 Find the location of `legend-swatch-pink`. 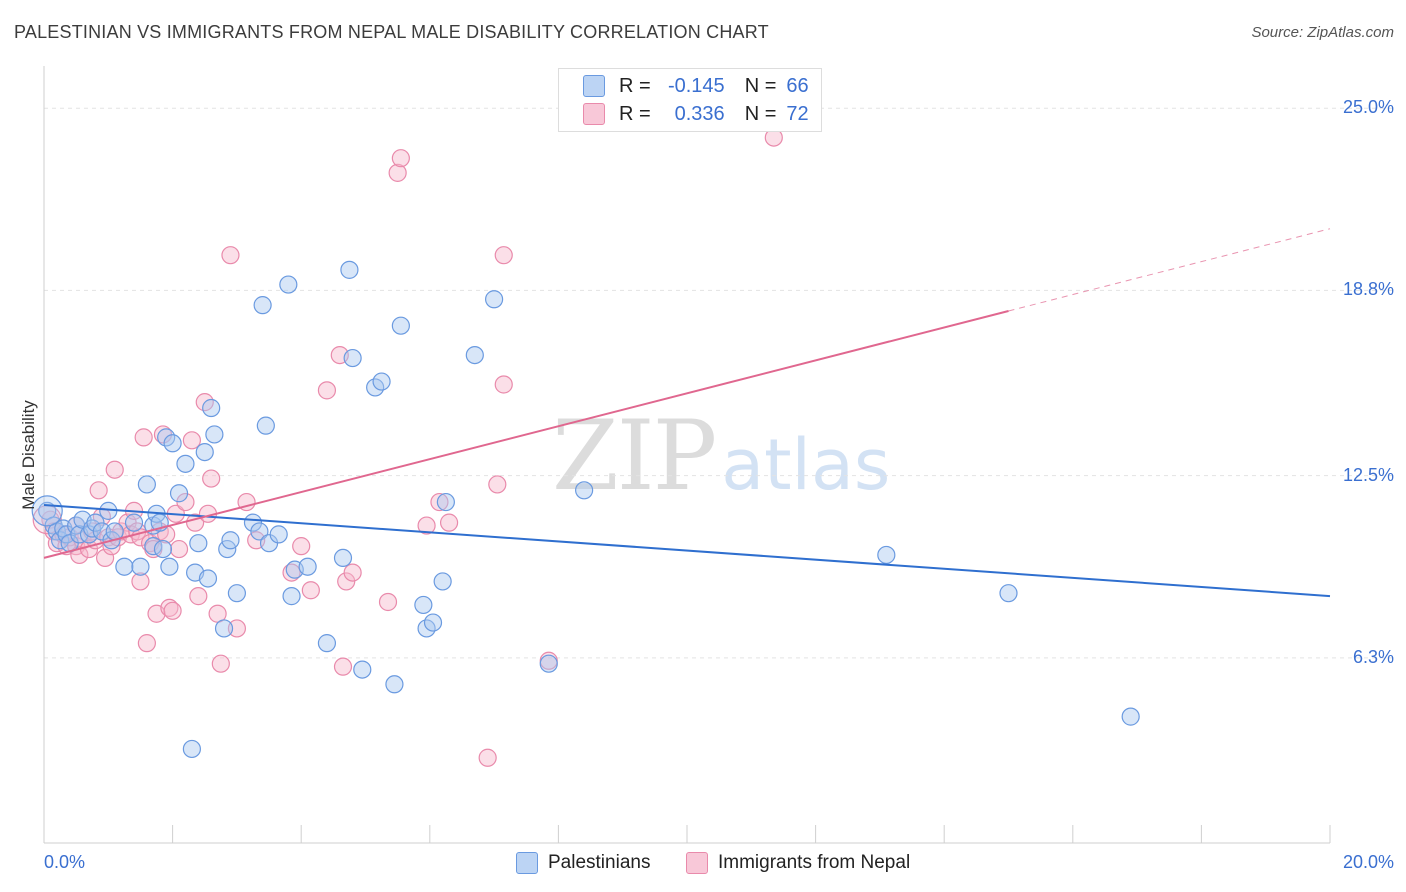

legend-swatch-pink is located at coordinates (594, 114).